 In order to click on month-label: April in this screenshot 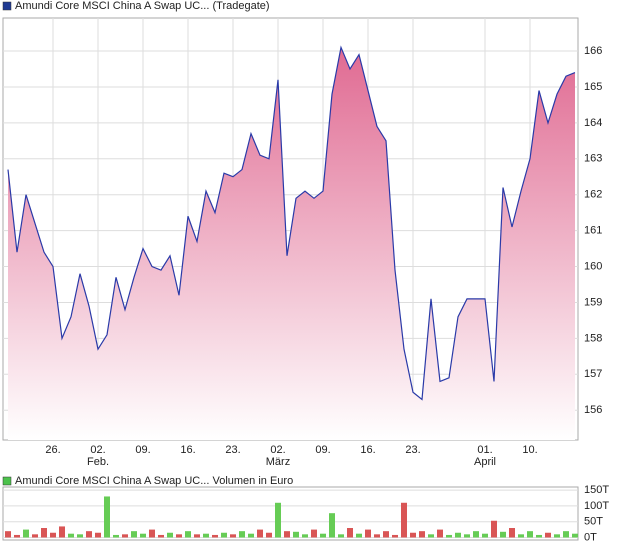, I will do `click(485, 462)`.